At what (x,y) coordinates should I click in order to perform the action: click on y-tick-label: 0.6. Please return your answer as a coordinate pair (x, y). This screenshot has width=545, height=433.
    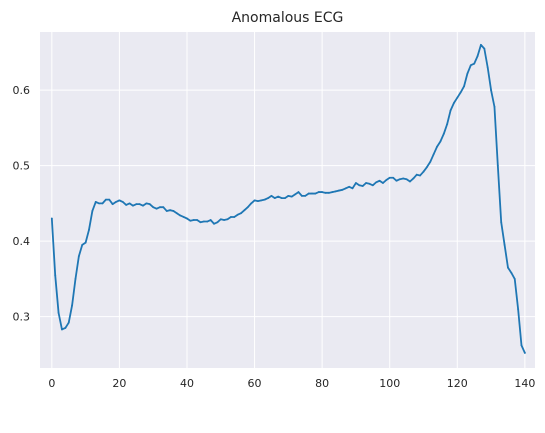
    Looking at the image, I should click on (22, 90).